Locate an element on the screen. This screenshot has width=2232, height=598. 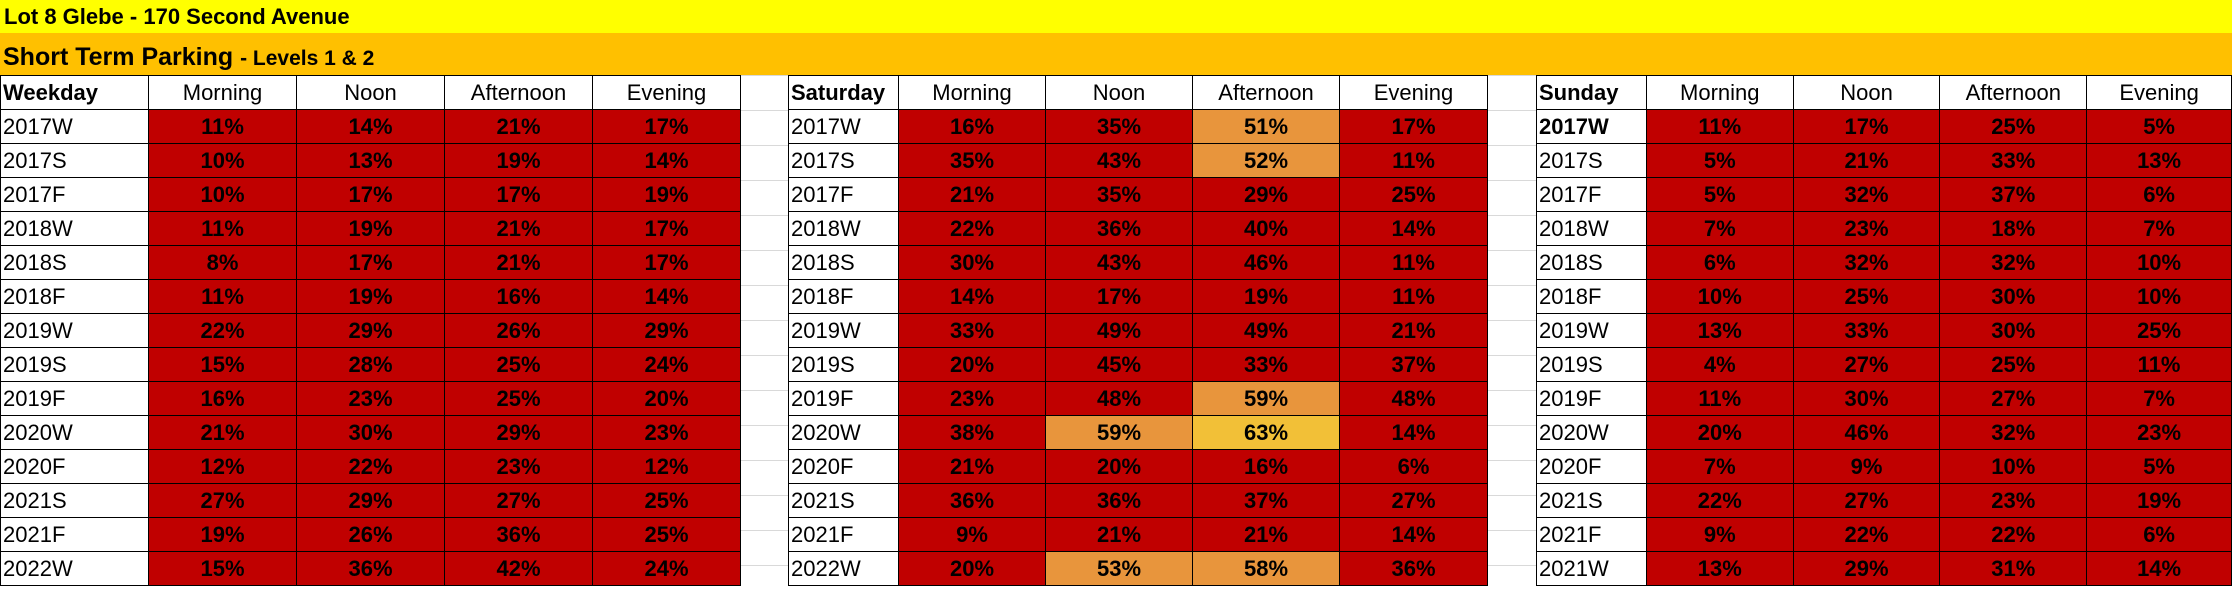
row-label-cell: 2019W is located at coordinates (843, 330).